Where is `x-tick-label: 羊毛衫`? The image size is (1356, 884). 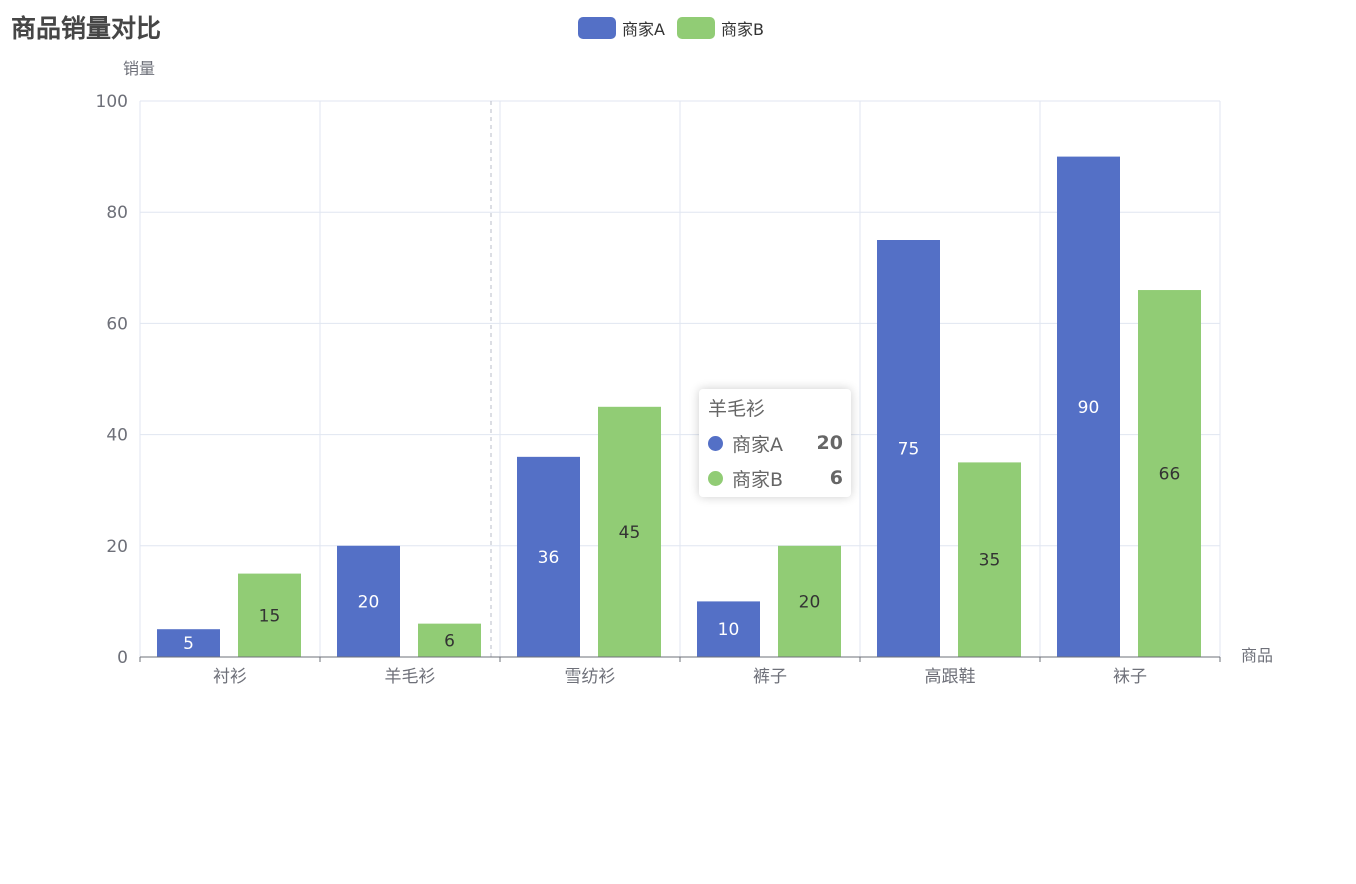 x-tick-label: 羊毛衫 is located at coordinates (410, 677).